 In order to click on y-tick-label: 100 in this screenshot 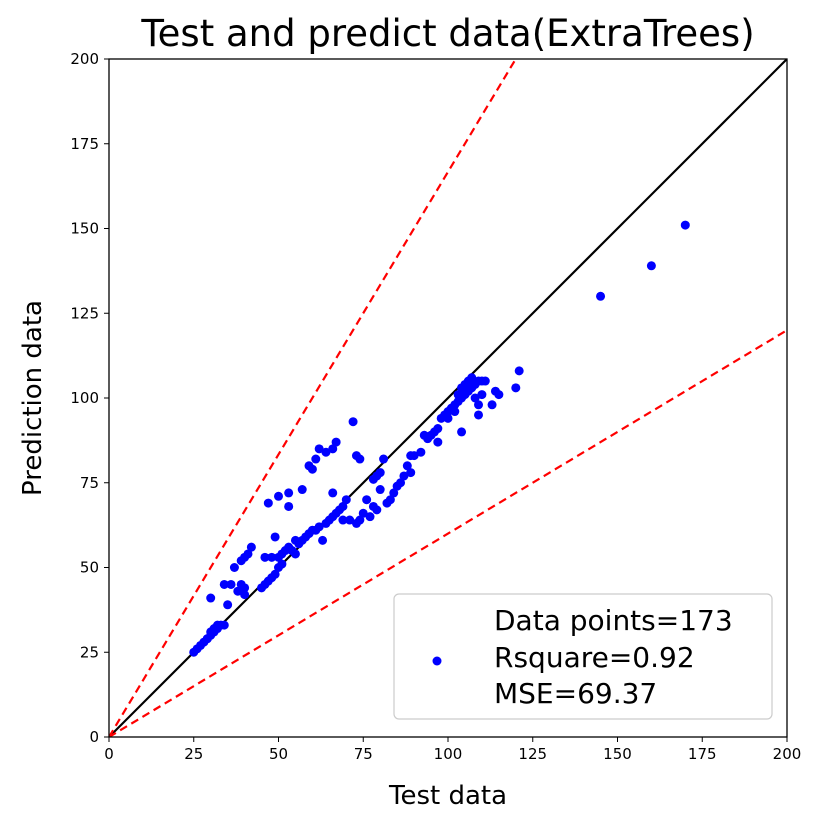, I will do `click(84, 398)`.